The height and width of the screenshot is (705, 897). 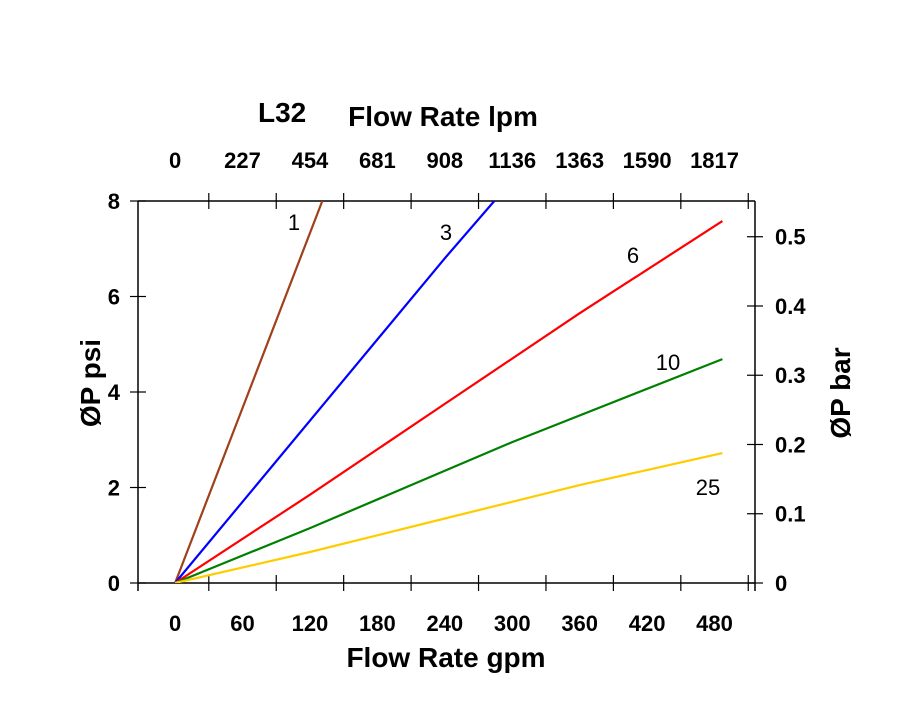 What do you see at coordinates (790, 375) in the screenshot?
I see `y2-tick-label: 0.3` at bounding box center [790, 375].